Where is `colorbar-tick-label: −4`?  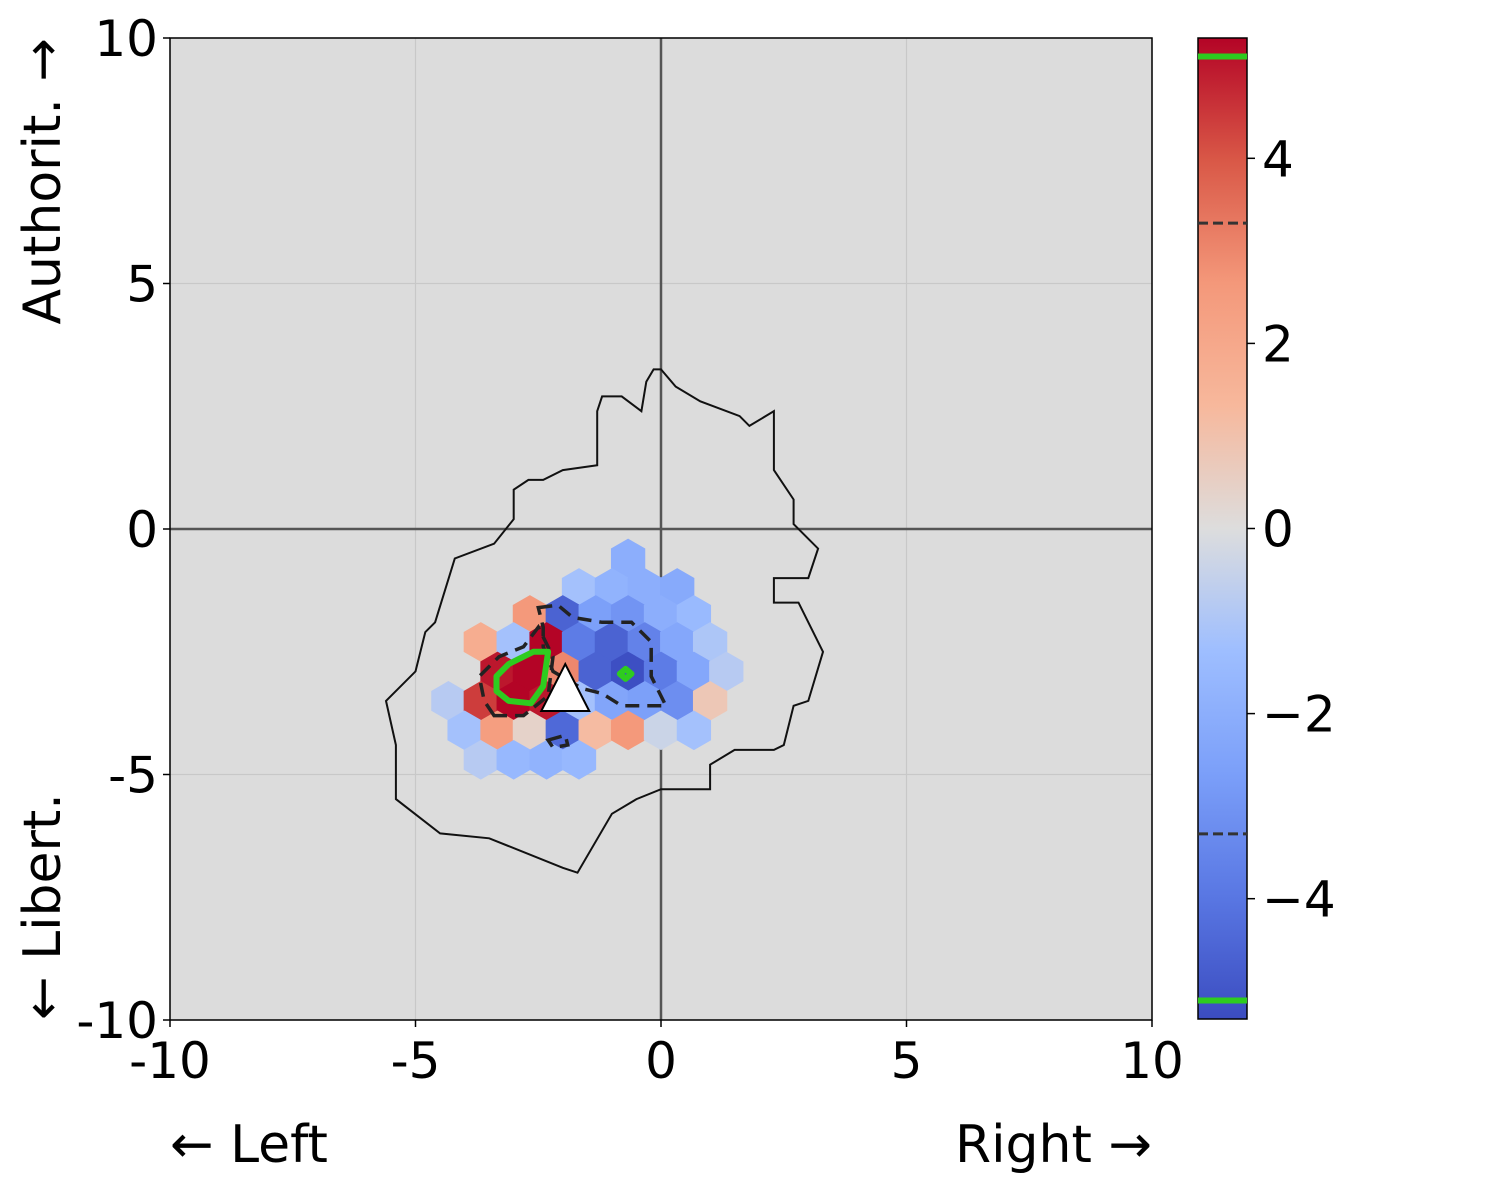
colorbar-tick-label: −4 is located at coordinates (1299, 900).